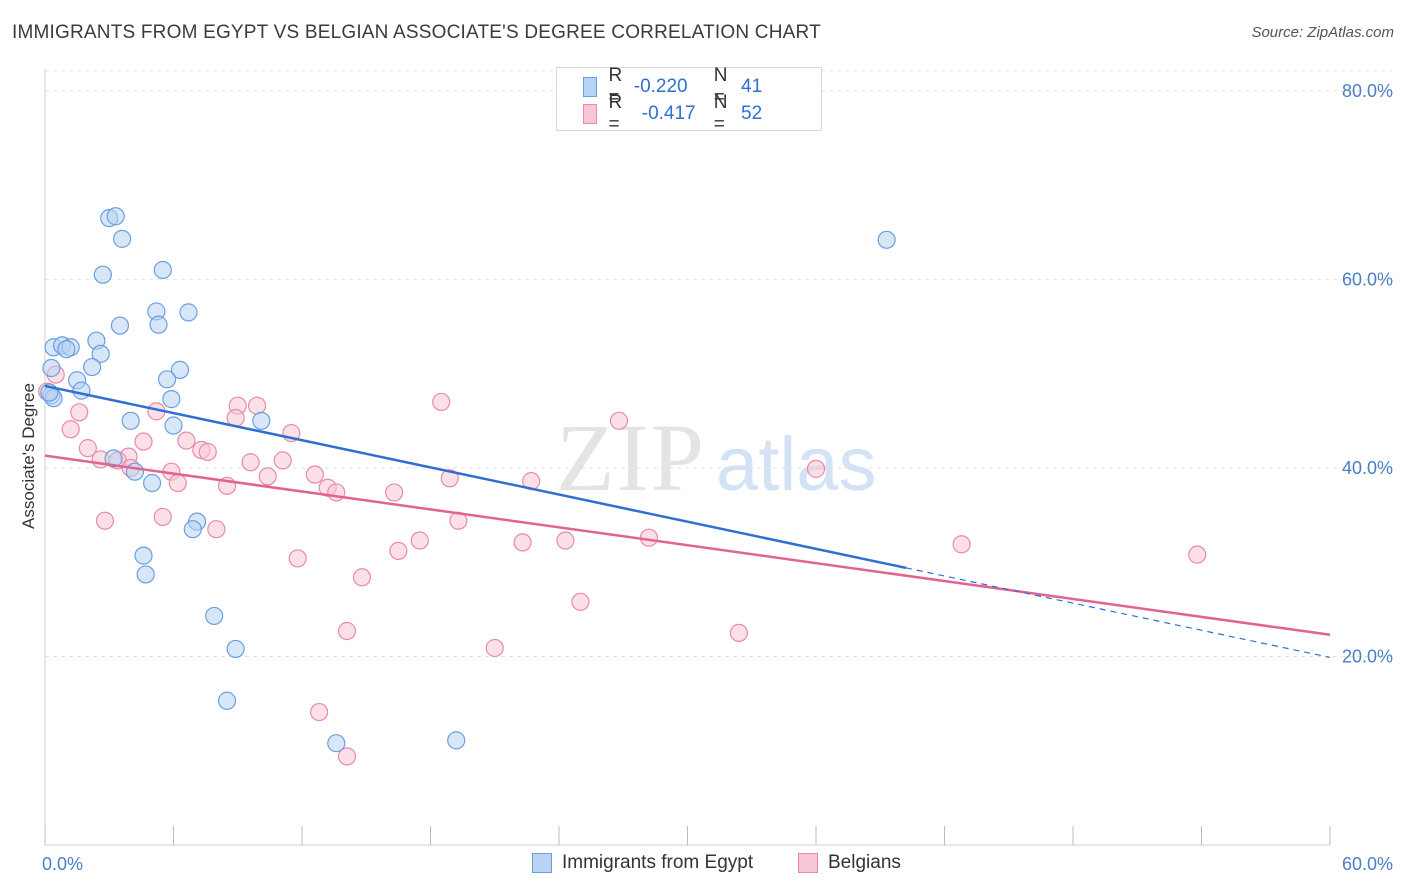 This screenshot has height=892, width=1406. I want to click on legend-n-value: 41, so click(752, 86).